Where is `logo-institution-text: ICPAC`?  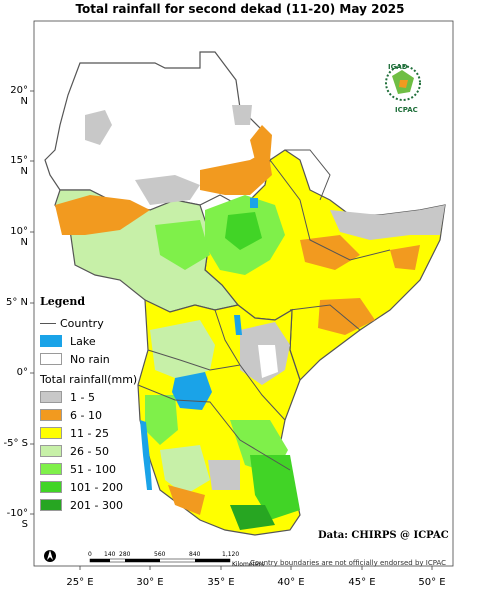 logo-institution-text: ICPAC is located at coordinates (406, 110).